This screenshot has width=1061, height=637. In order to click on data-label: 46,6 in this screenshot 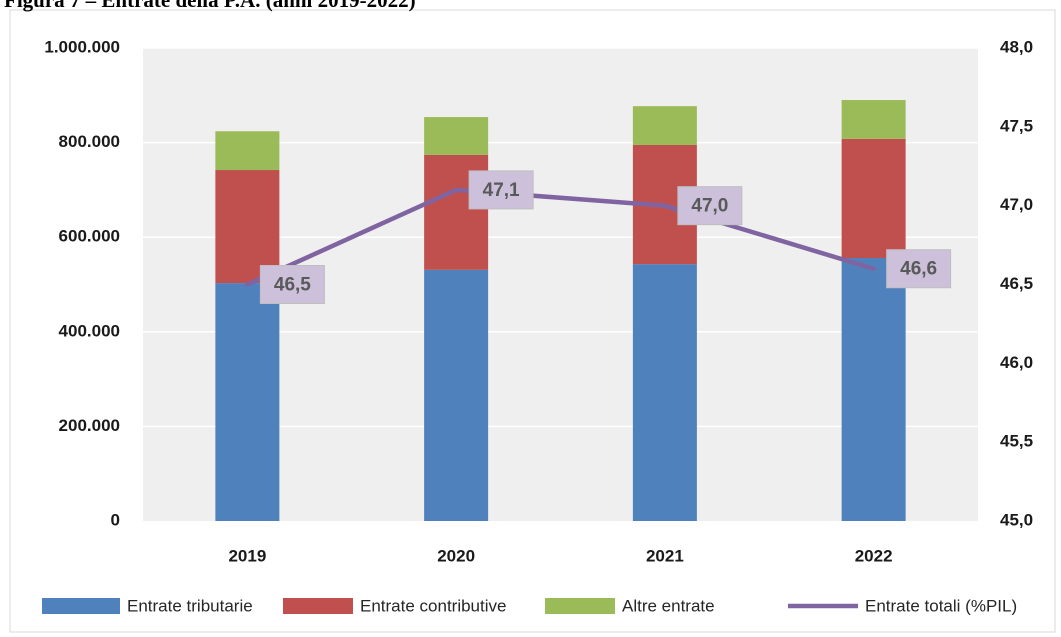, I will do `click(918, 269)`.